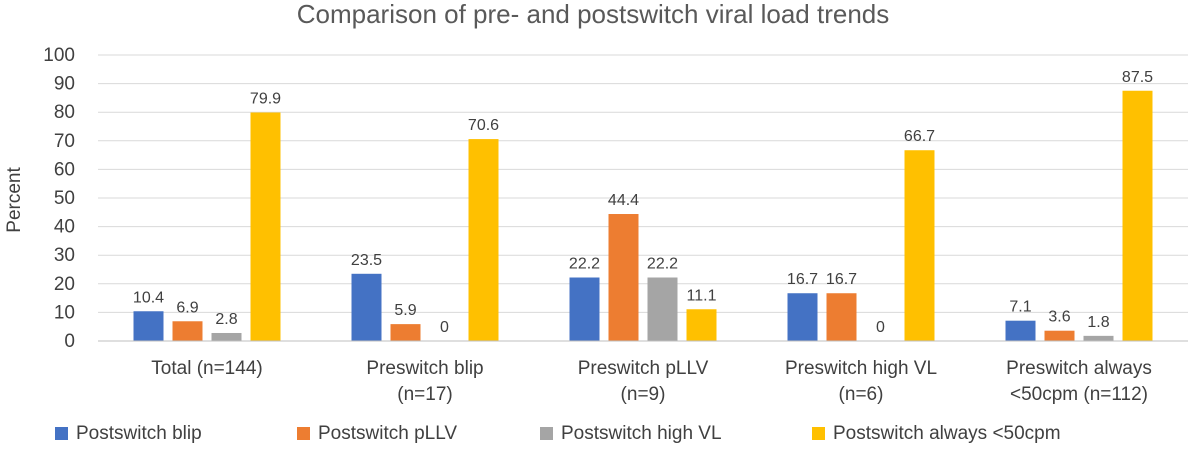 The width and height of the screenshot is (1200, 455). Describe the element at coordinates (139, 433) in the screenshot. I see `legend-label: Postswitch blip` at that location.